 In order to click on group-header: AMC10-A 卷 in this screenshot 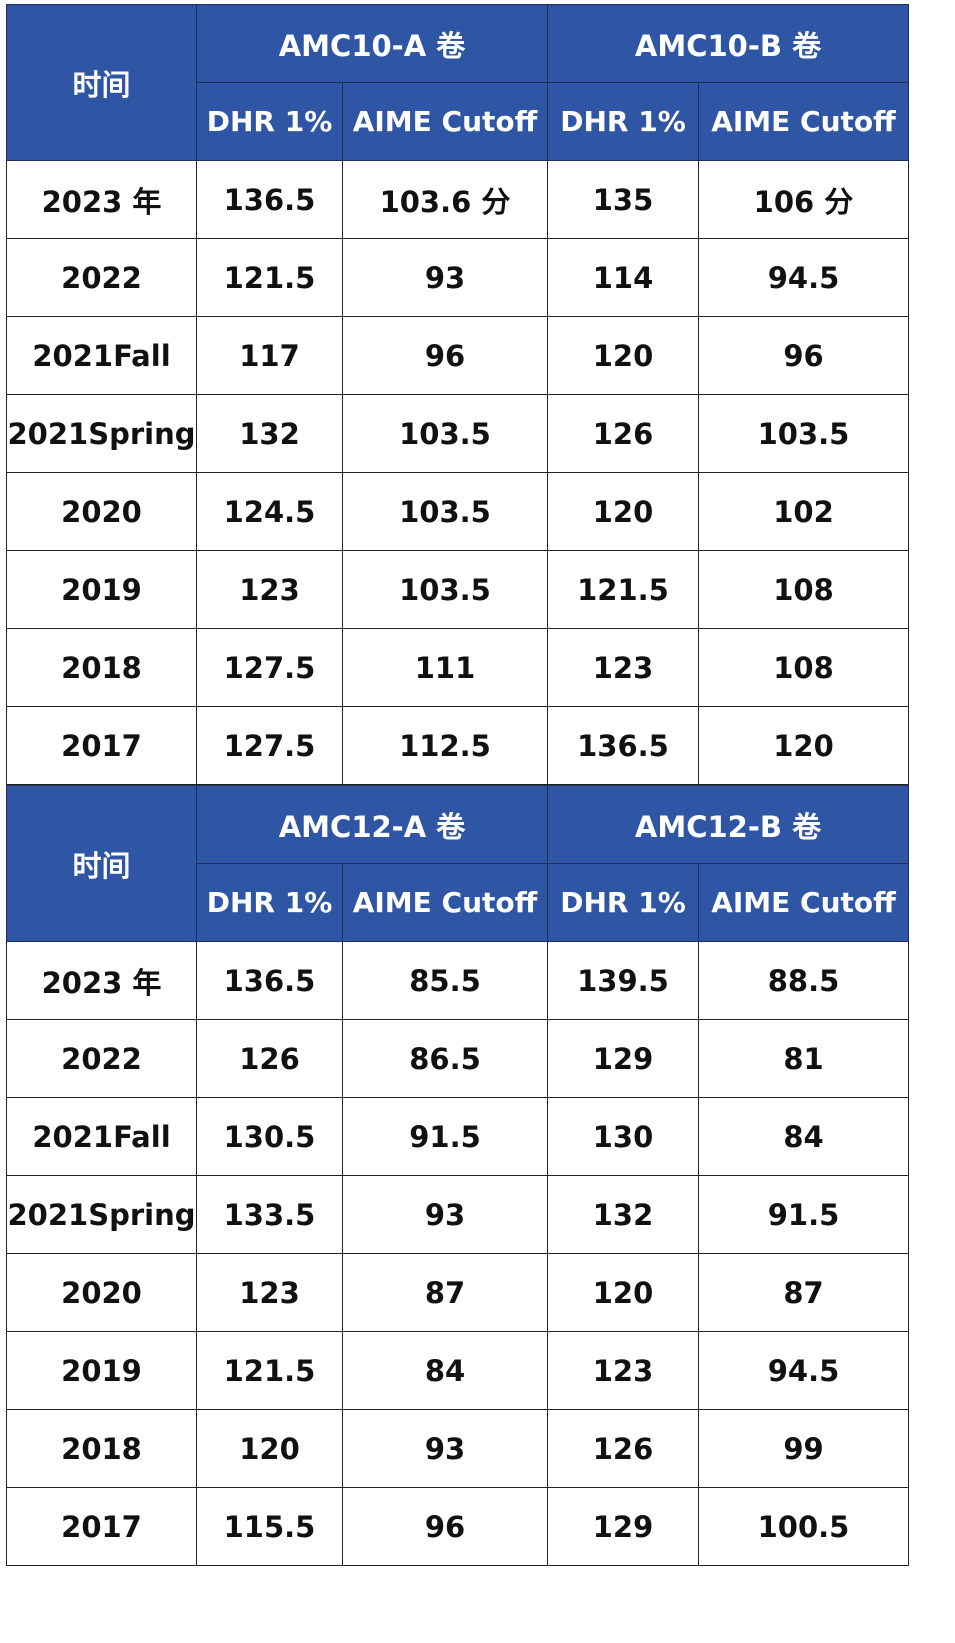, I will do `click(372, 43)`.